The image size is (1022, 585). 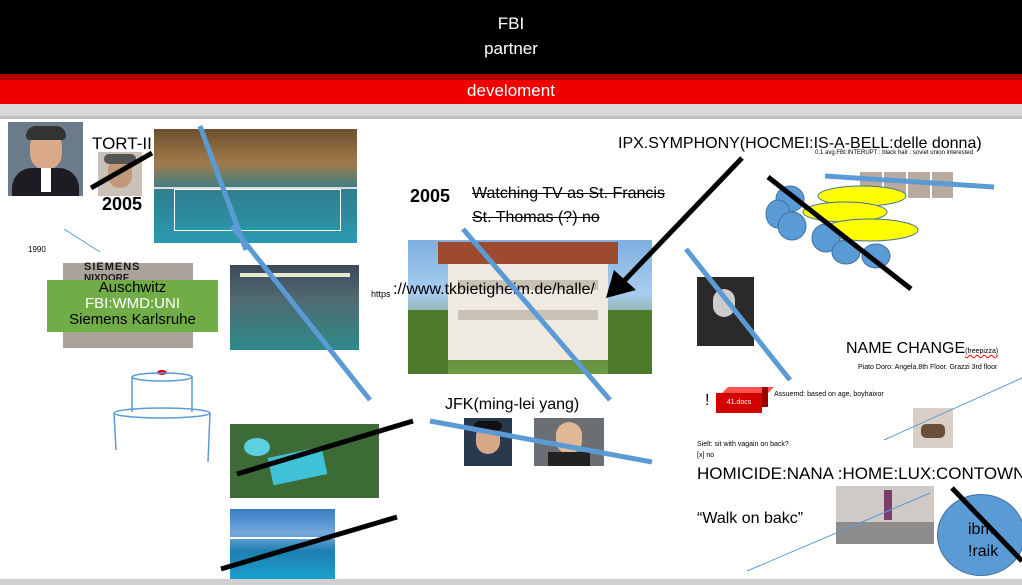 I want to click on header-title-line2: partner, so click(x=511, y=48).